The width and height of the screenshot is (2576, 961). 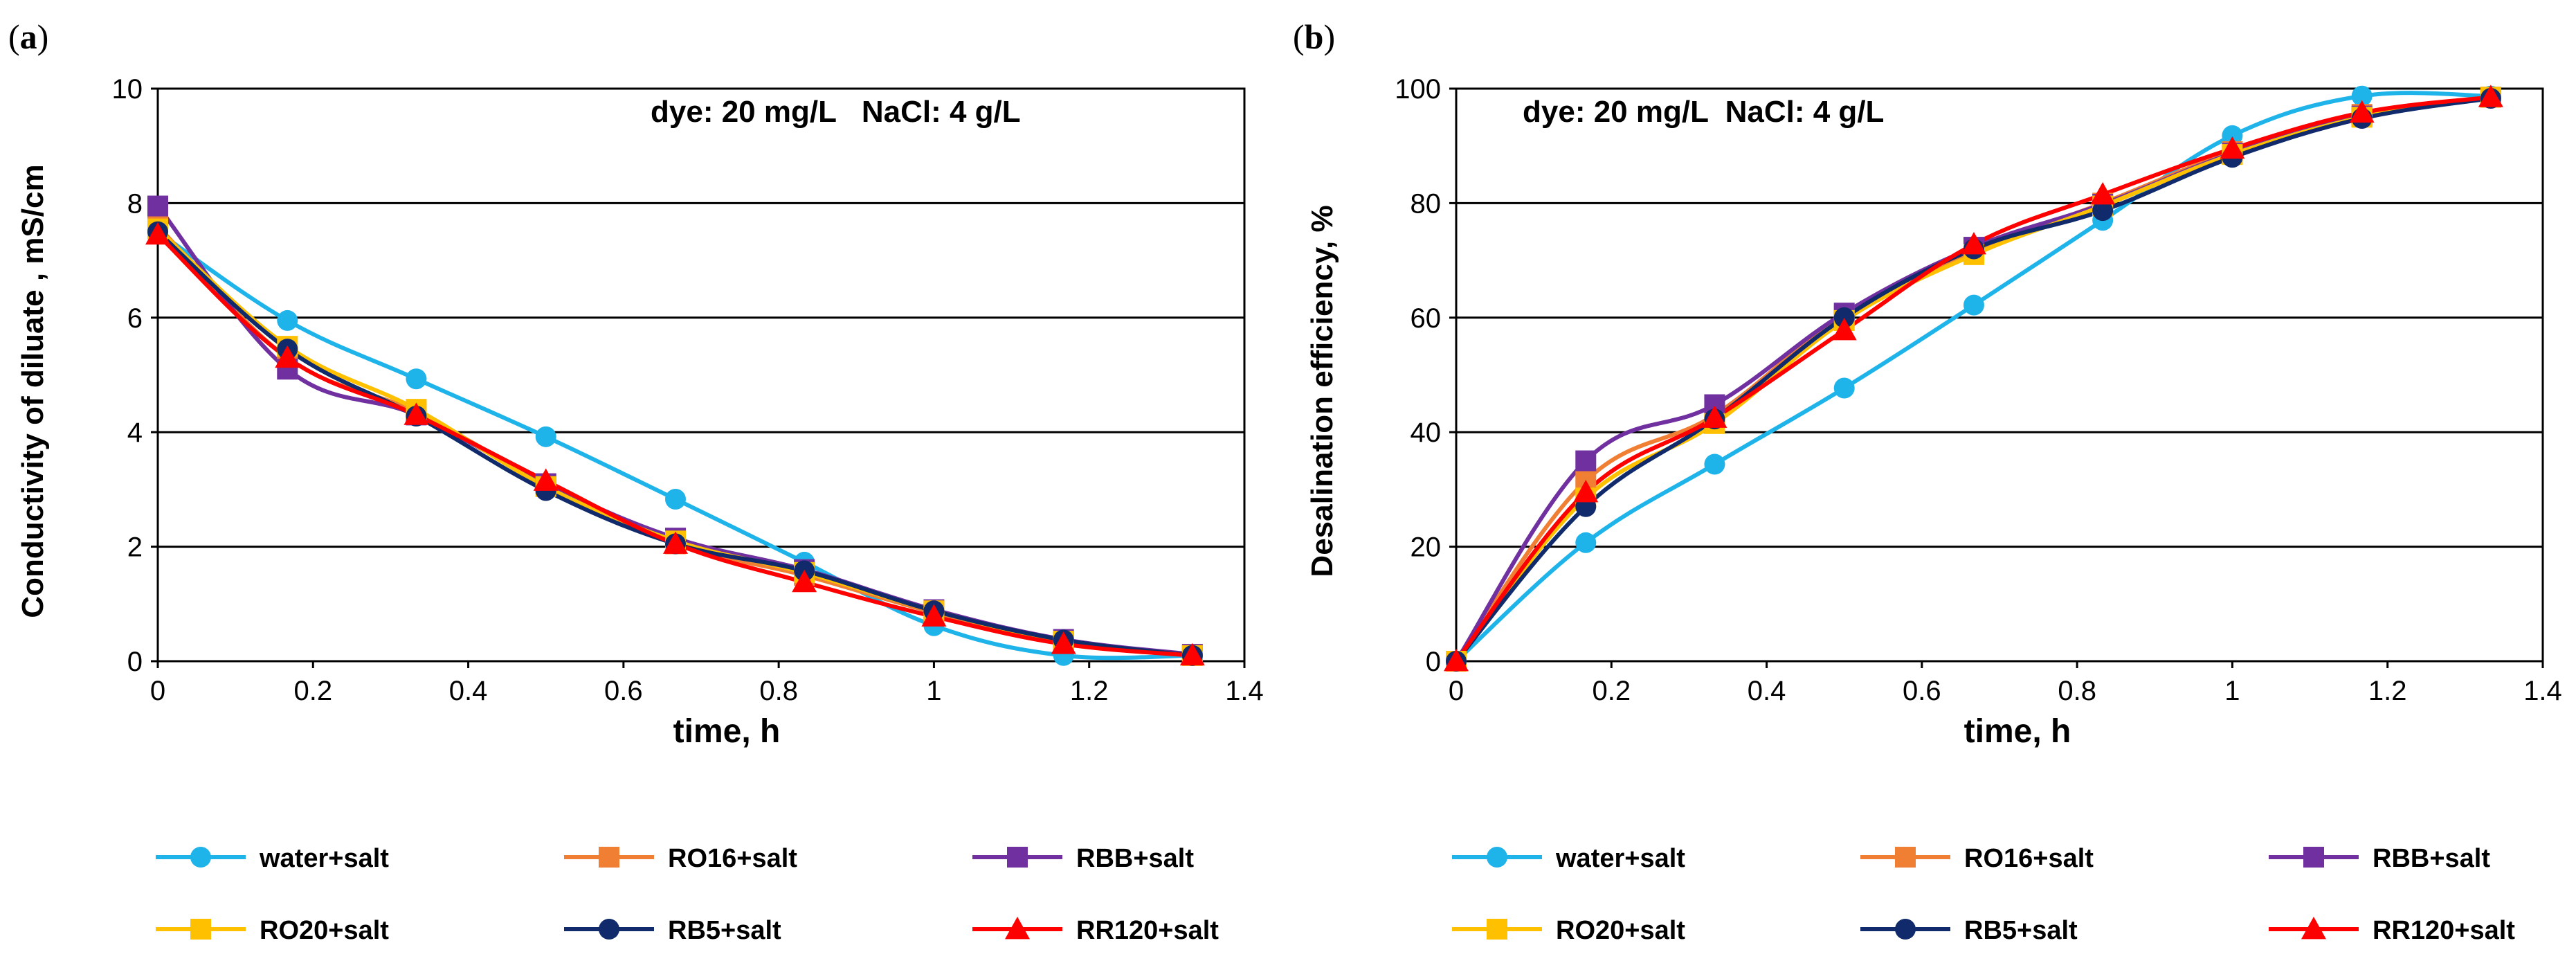 What do you see at coordinates (1456, 691) in the screenshot?
I see `panel-b-x-tick-label: 0` at bounding box center [1456, 691].